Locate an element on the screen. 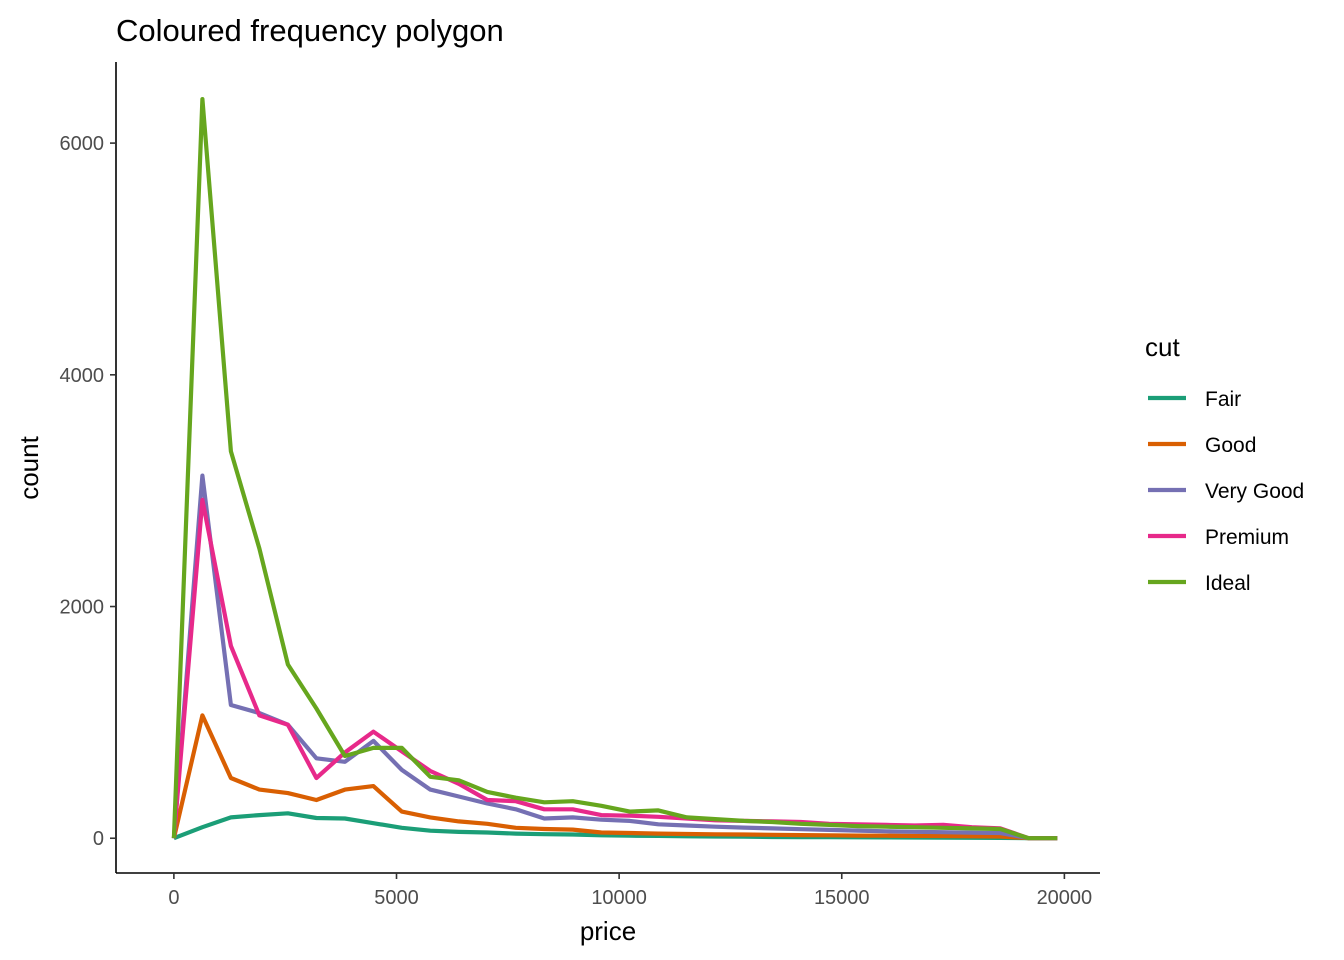 Image resolution: width=1344 pixels, height=960 pixels. legend-label: Good is located at coordinates (1230, 445).